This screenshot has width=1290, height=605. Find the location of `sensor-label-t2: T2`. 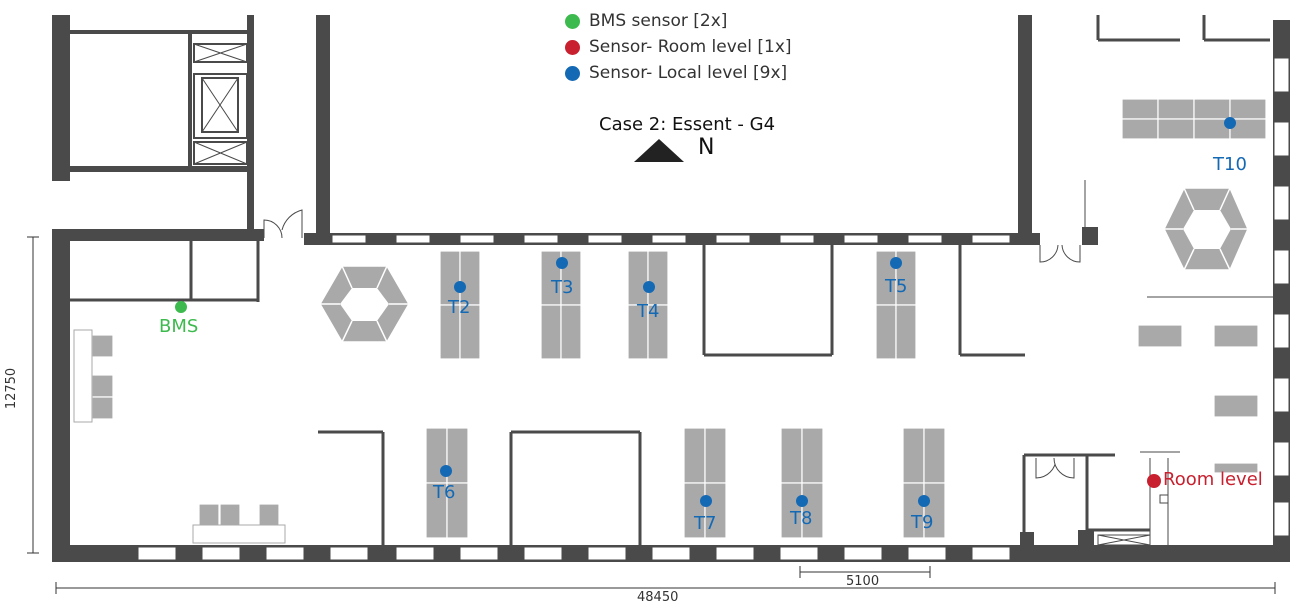

sensor-label-t2: T2 is located at coordinates (459, 307).